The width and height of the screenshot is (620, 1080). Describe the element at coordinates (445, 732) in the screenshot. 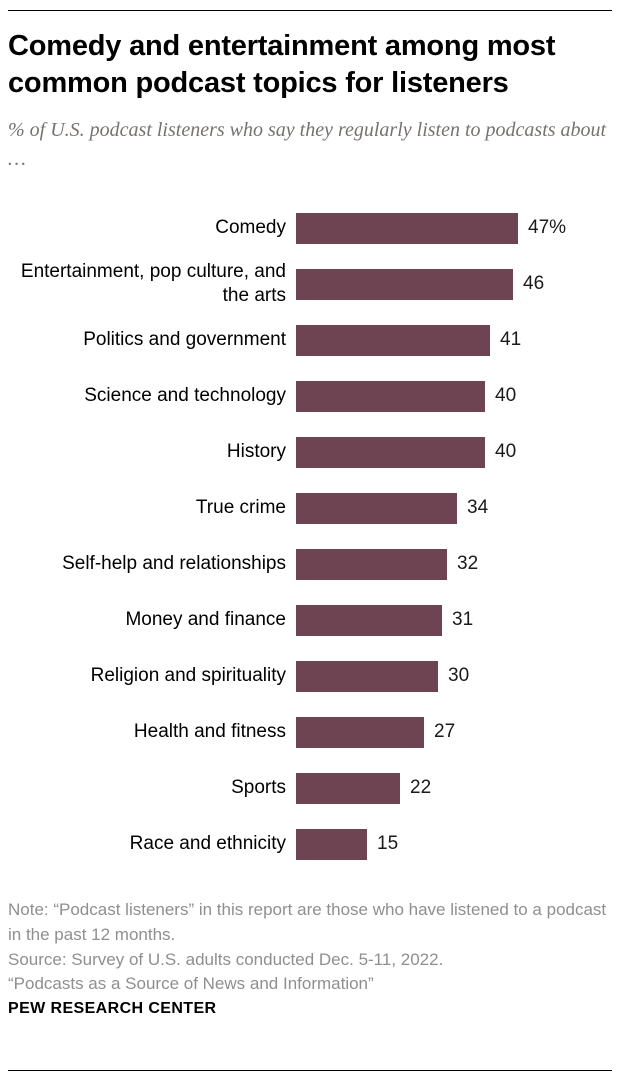

I see `value-label: 27` at that location.